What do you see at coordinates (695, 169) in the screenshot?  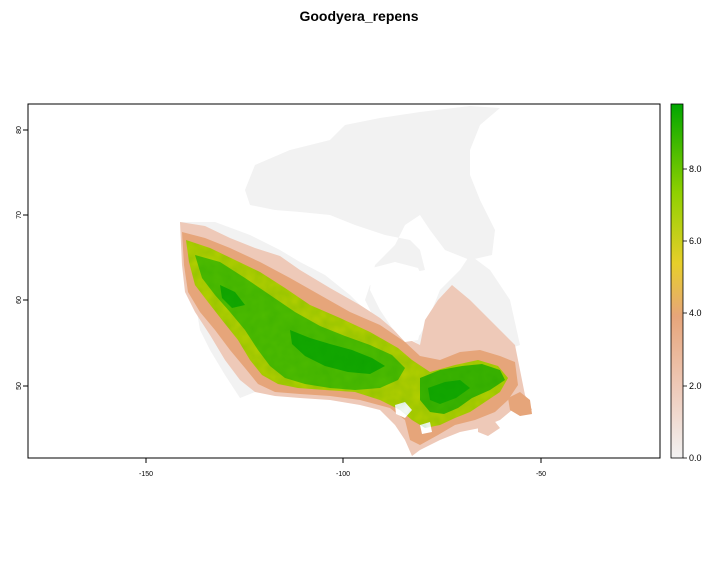 I see `legend-label: 8.0` at bounding box center [695, 169].